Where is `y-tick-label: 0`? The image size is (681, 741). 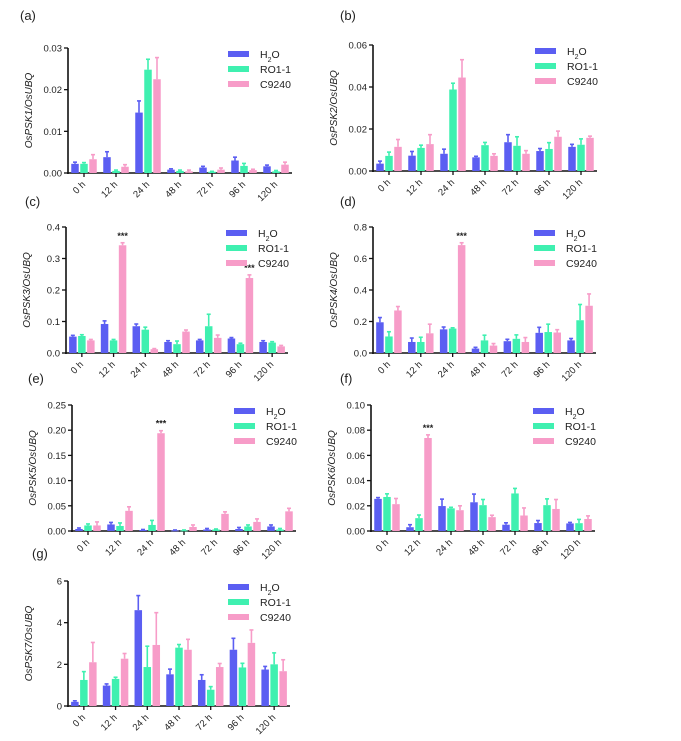 y-tick-label: 0 is located at coordinates (59, 707).